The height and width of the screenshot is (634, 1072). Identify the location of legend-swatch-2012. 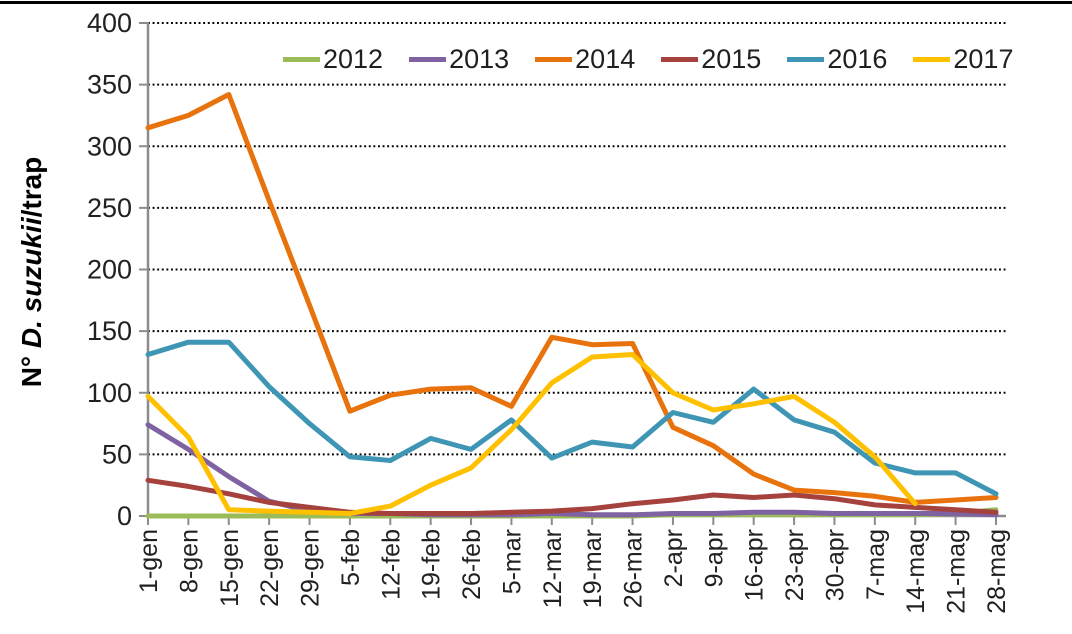
(301, 59).